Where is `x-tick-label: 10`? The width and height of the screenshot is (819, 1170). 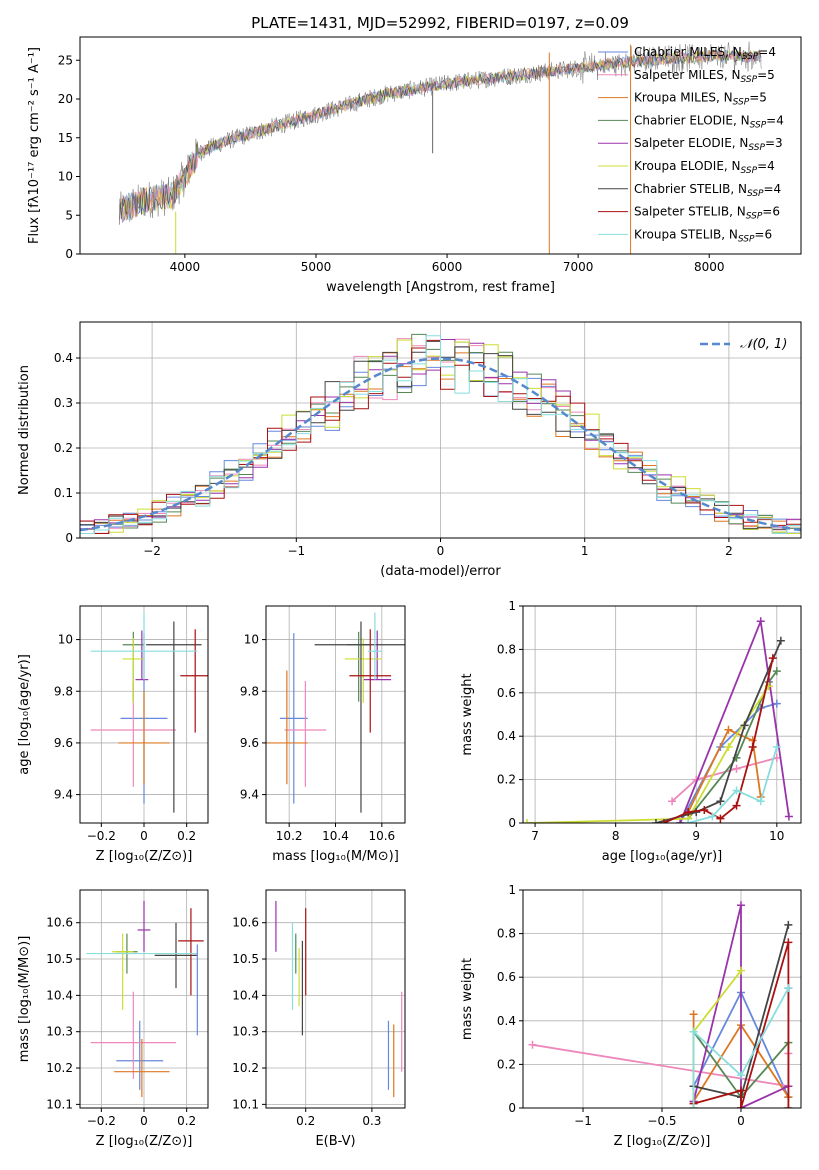
x-tick-label: 10 is located at coordinates (776, 836).